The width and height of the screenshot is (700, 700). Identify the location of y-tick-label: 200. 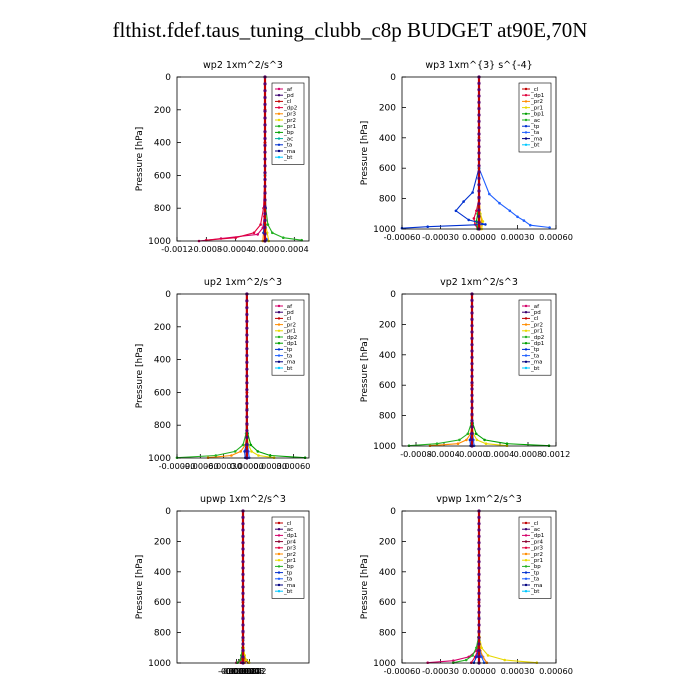
(387, 108).